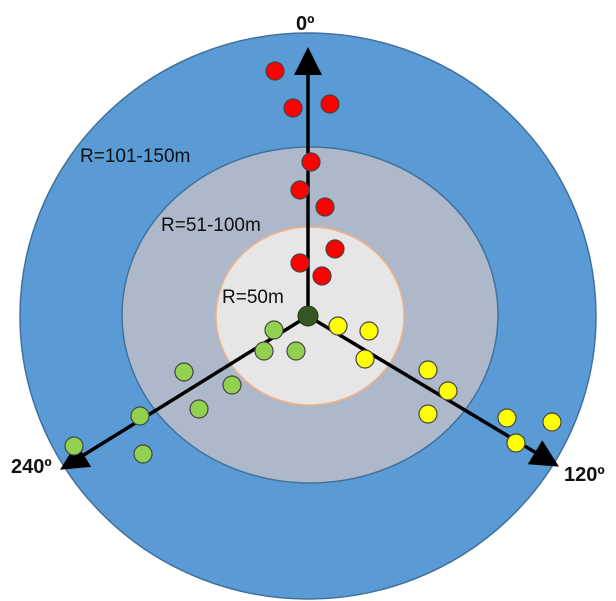 The image size is (616, 601). I want to click on axis-240-label: 240º, so click(31, 467).